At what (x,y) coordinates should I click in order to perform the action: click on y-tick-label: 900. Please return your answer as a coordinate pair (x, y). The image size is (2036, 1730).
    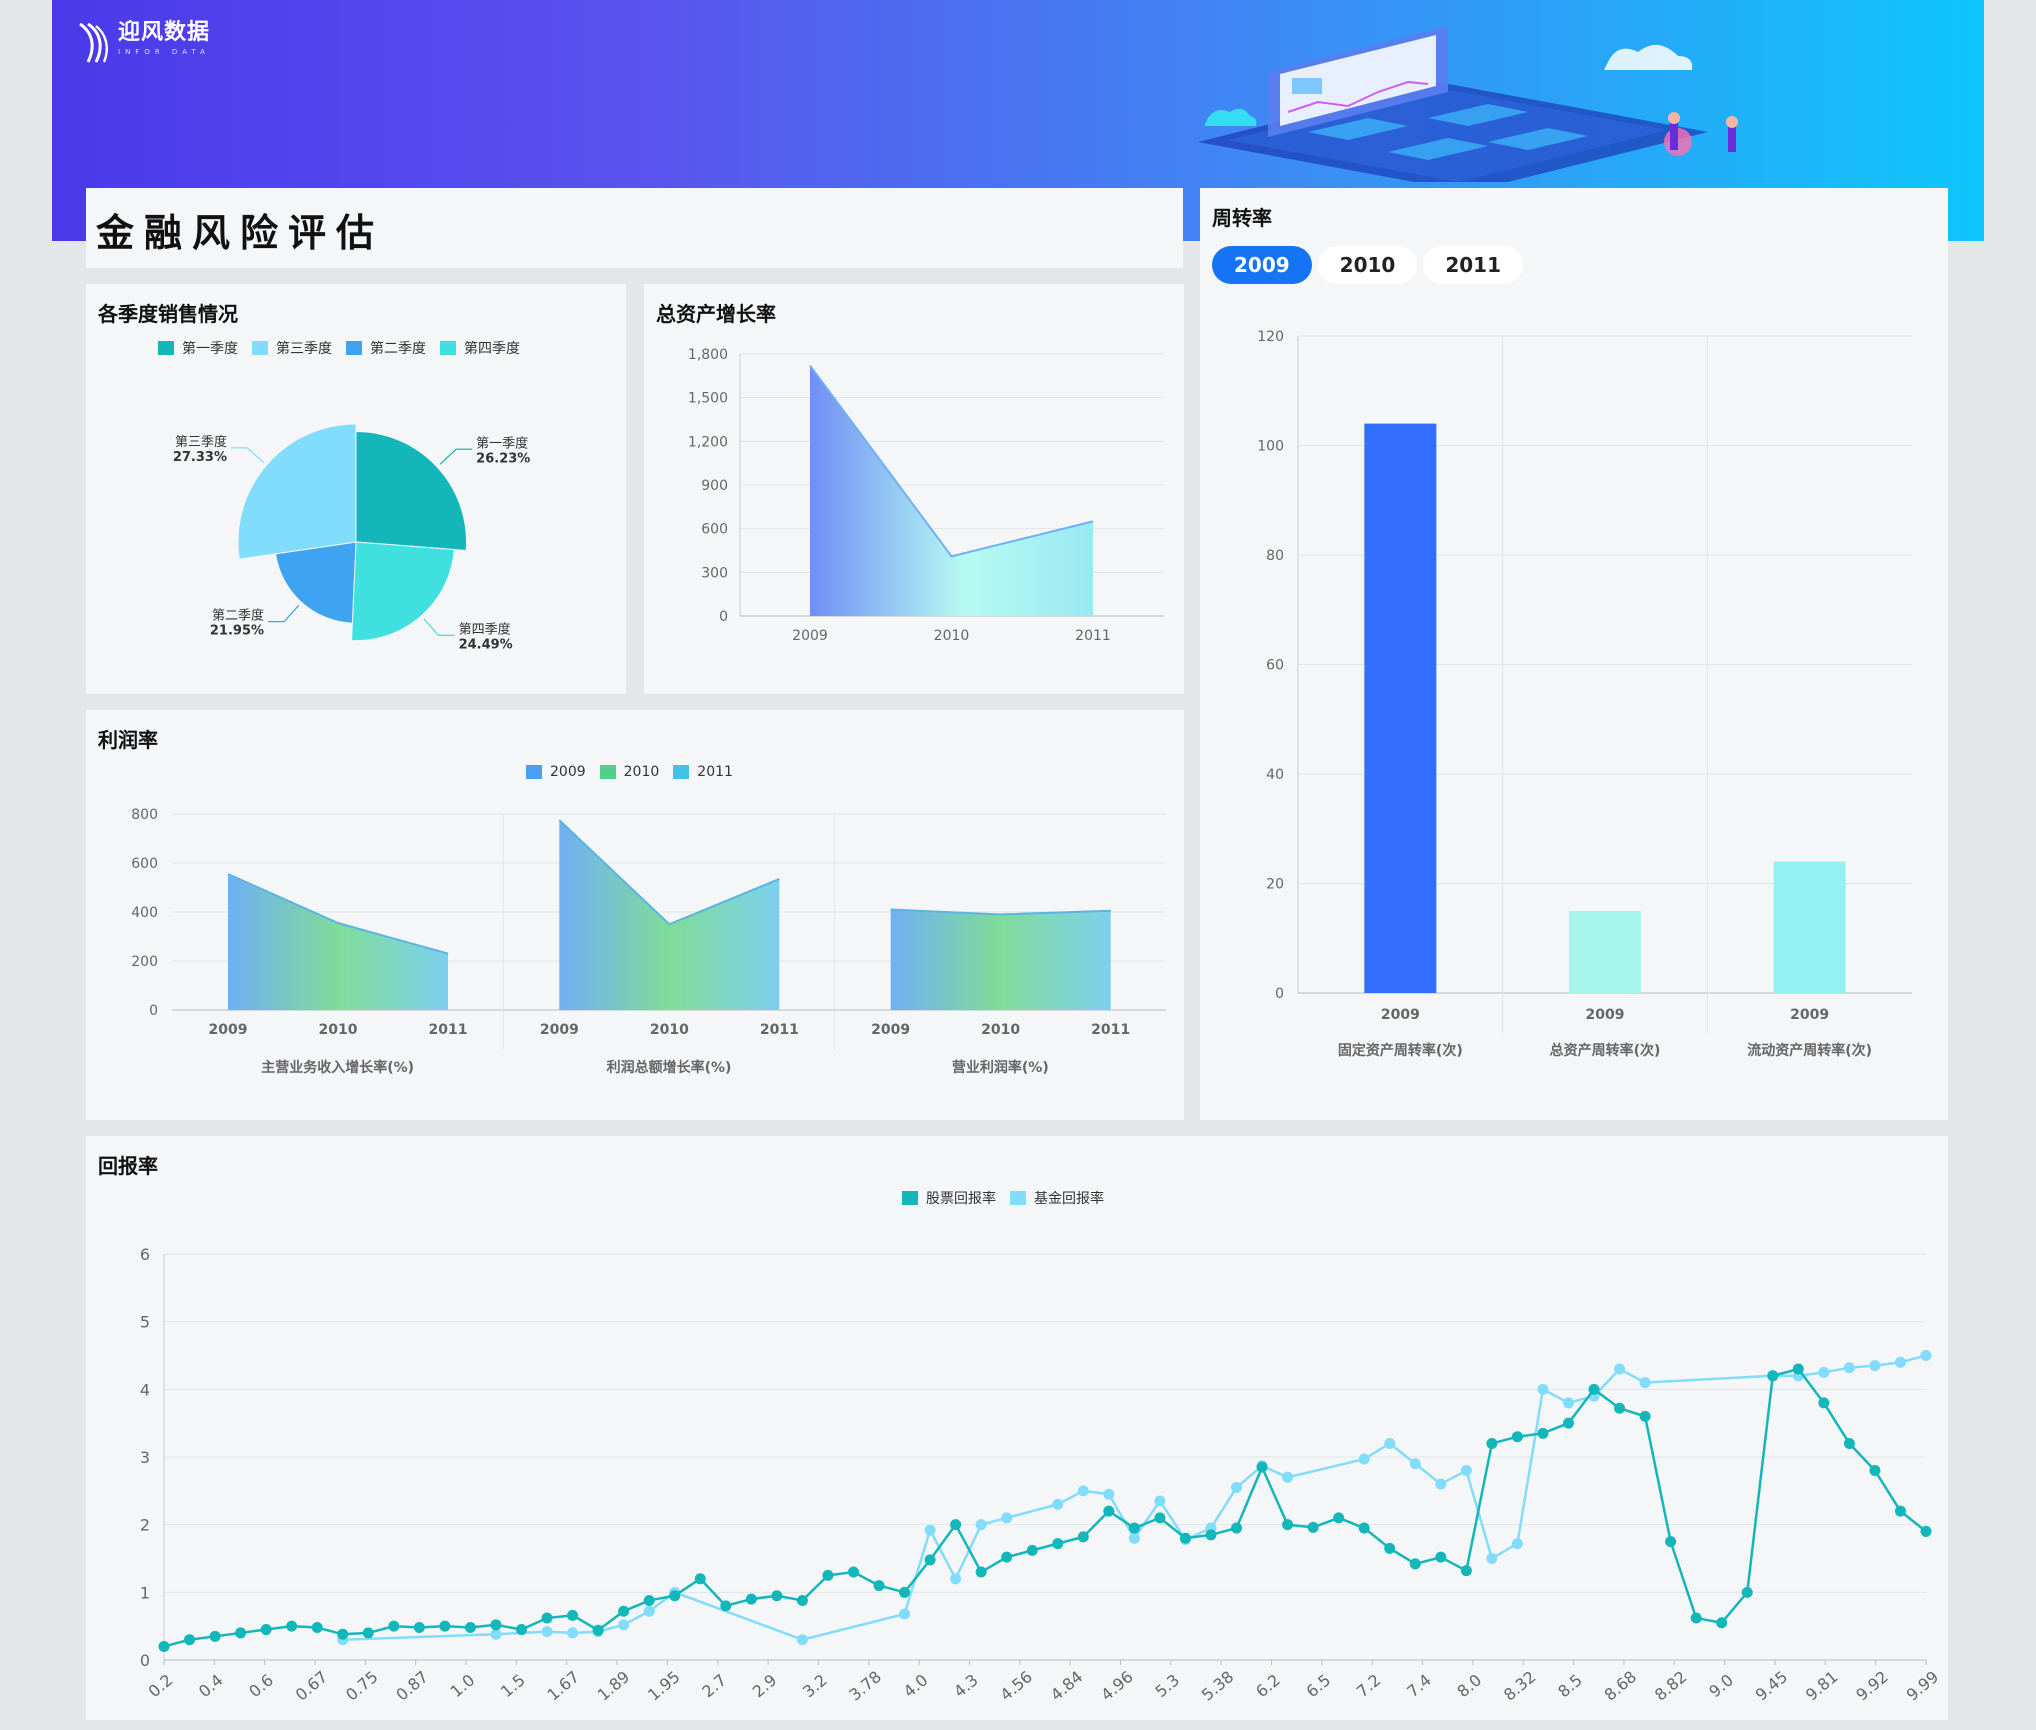
    Looking at the image, I should click on (714, 486).